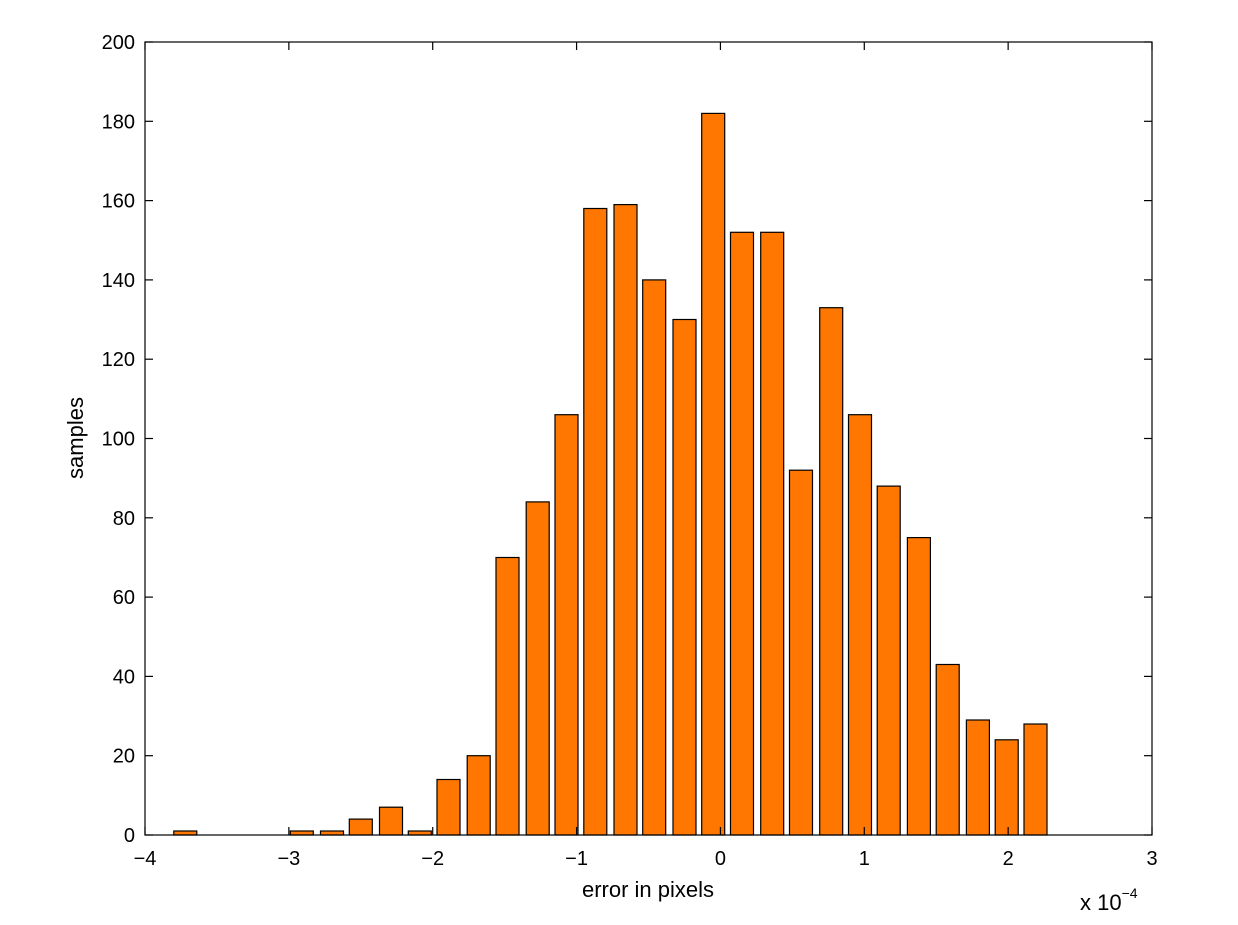 The image size is (1238, 925). Describe the element at coordinates (118, 43) in the screenshot. I see `y-tick-label: 200` at that location.